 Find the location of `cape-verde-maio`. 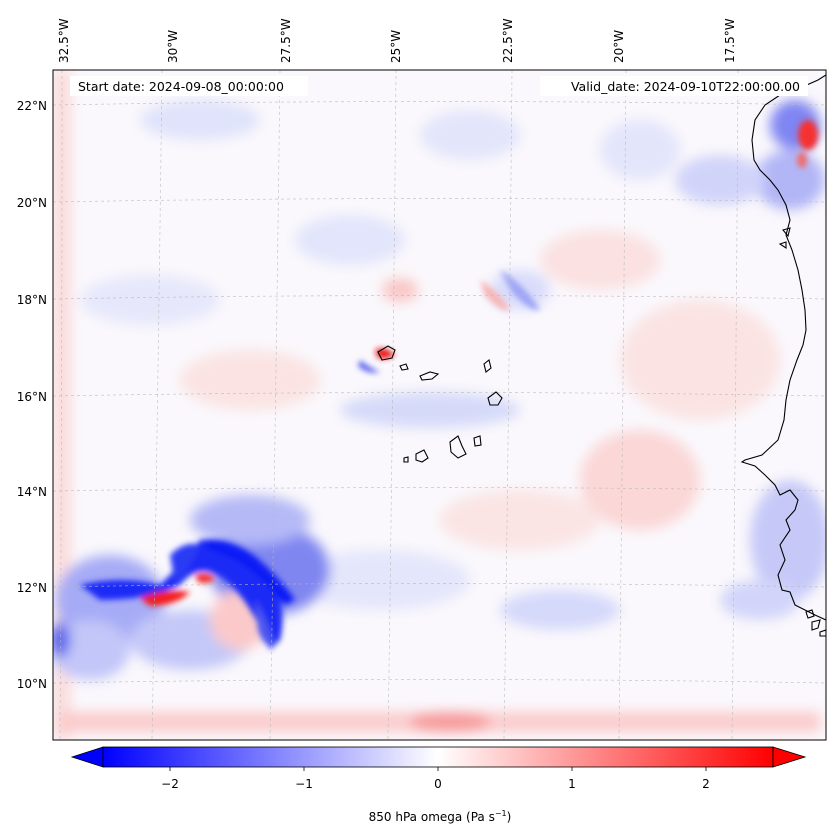

cape-verde-maio is located at coordinates (477, 441).